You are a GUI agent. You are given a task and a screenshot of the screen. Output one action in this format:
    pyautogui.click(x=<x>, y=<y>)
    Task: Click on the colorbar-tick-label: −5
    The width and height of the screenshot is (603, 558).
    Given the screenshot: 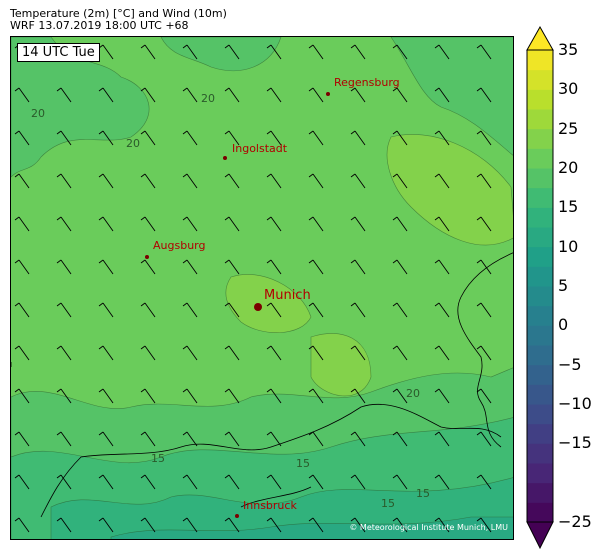 What is the action you would take?
    pyautogui.click(x=570, y=364)
    